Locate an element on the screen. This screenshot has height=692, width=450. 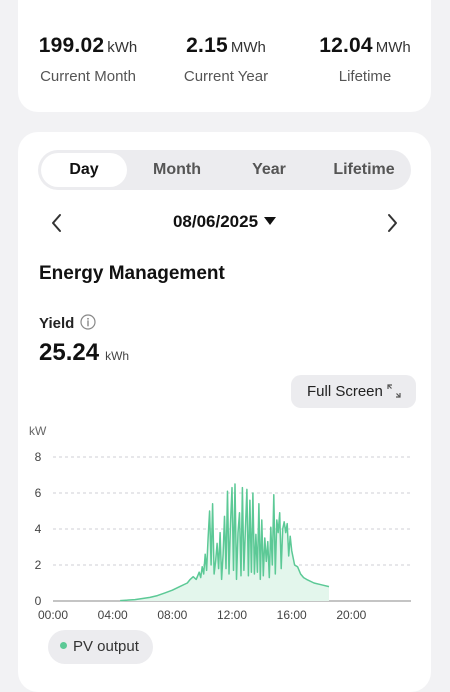
tab-year: Year is located at coordinates (269, 169).